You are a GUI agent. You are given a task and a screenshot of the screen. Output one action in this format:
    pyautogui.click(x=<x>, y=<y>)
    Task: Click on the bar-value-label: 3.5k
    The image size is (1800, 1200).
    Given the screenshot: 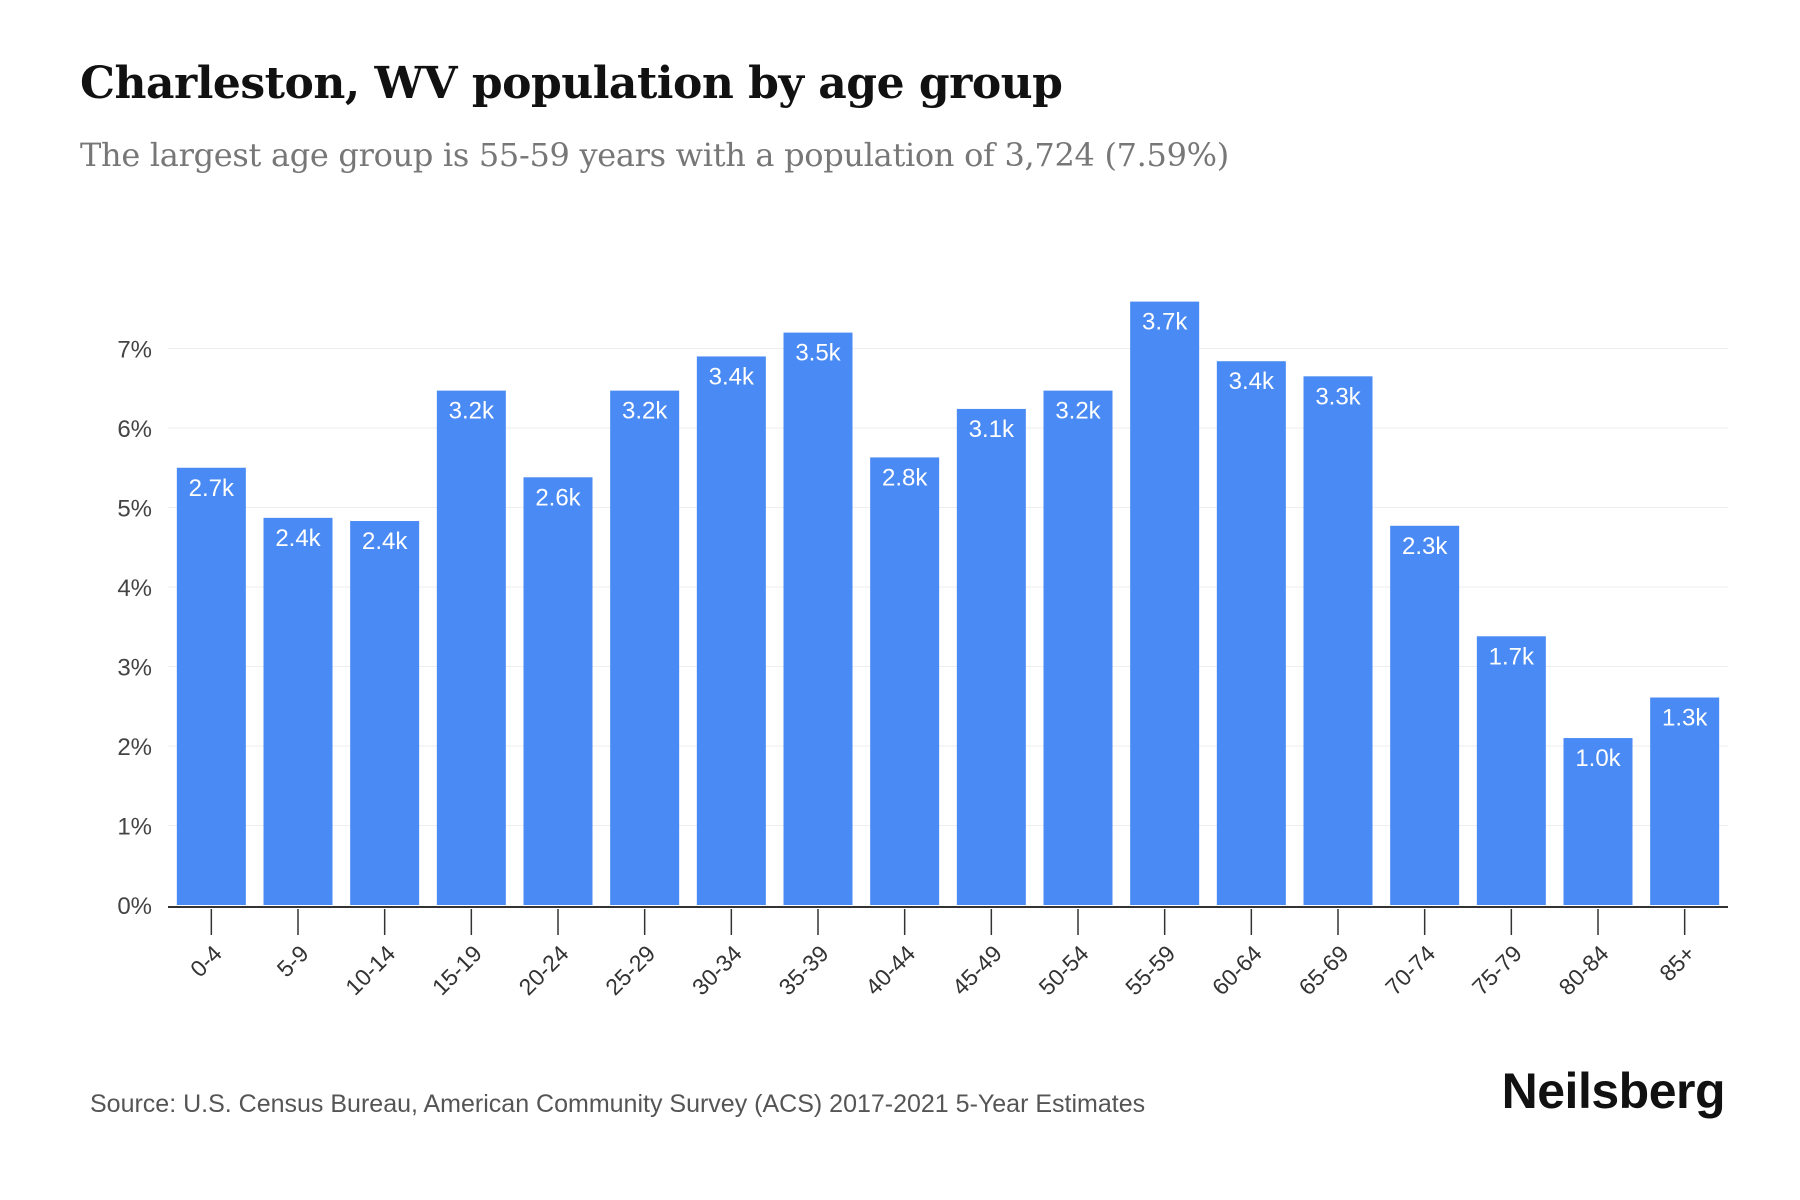 What is the action you would take?
    pyautogui.click(x=818, y=353)
    